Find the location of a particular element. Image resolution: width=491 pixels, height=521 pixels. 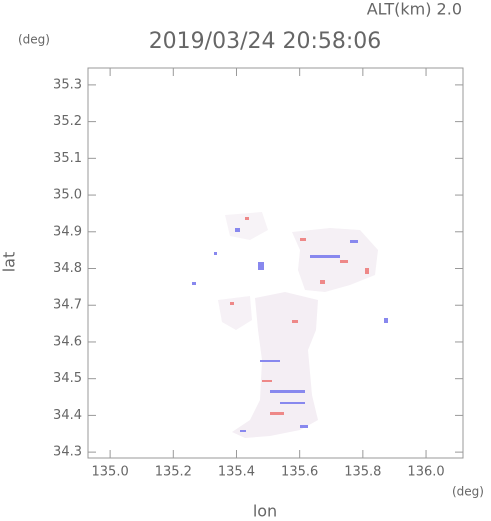

y-axis-label: lat is located at coordinates (9, 262).